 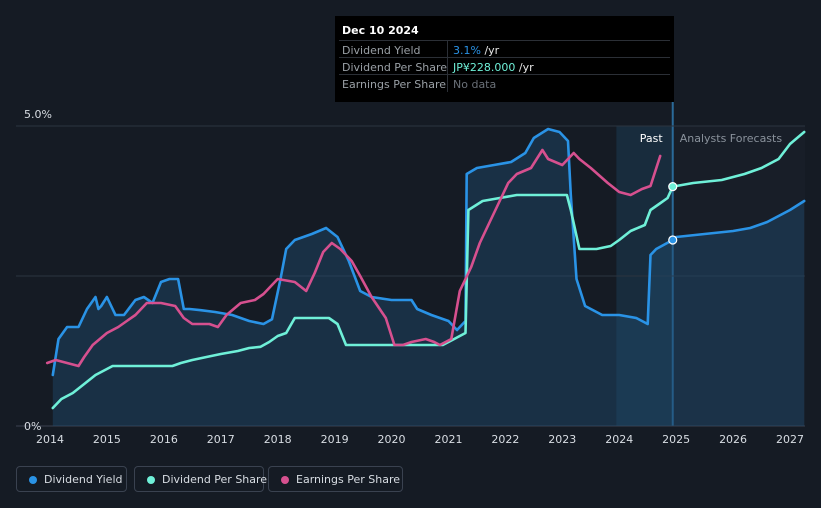 What do you see at coordinates (733, 439) in the screenshot?
I see `x-tick-label: 2026` at bounding box center [733, 439].